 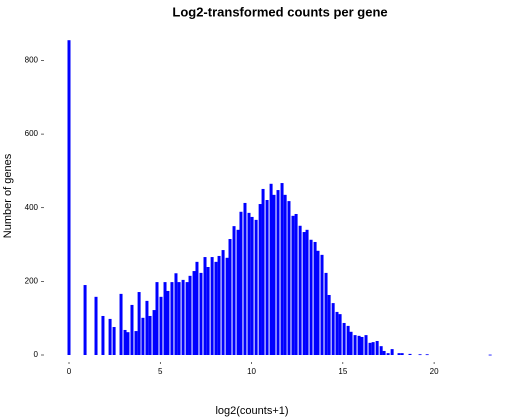 What do you see at coordinates (32, 133) in the screenshot?
I see `y-tick-label: 600` at bounding box center [32, 133].